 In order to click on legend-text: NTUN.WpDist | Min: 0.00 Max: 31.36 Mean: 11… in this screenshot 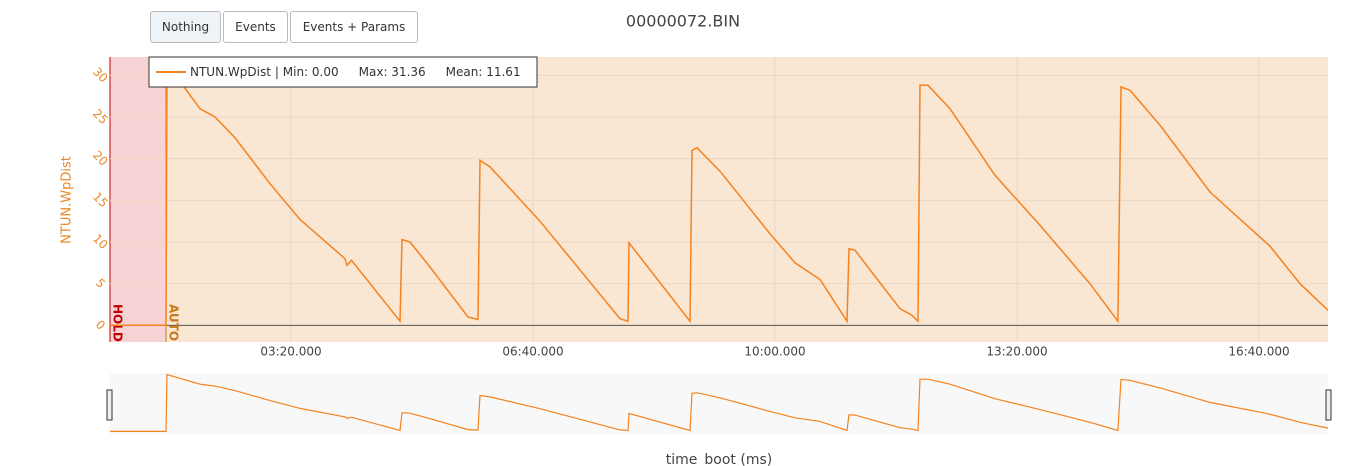, I will do `click(355, 72)`.